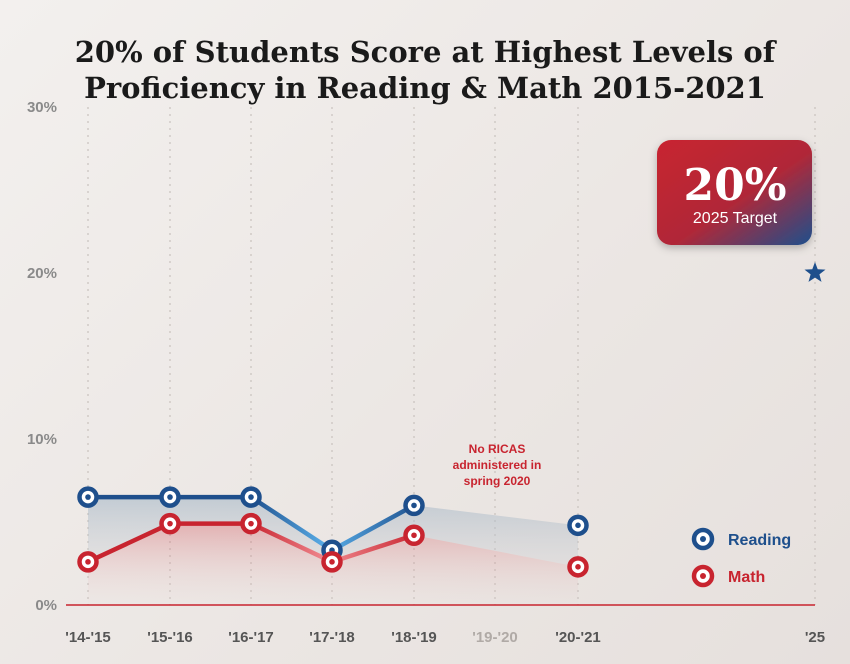 This screenshot has width=850, height=664. Describe the element at coordinates (759, 540) in the screenshot. I see `legend-label-reading: Reading` at that location.